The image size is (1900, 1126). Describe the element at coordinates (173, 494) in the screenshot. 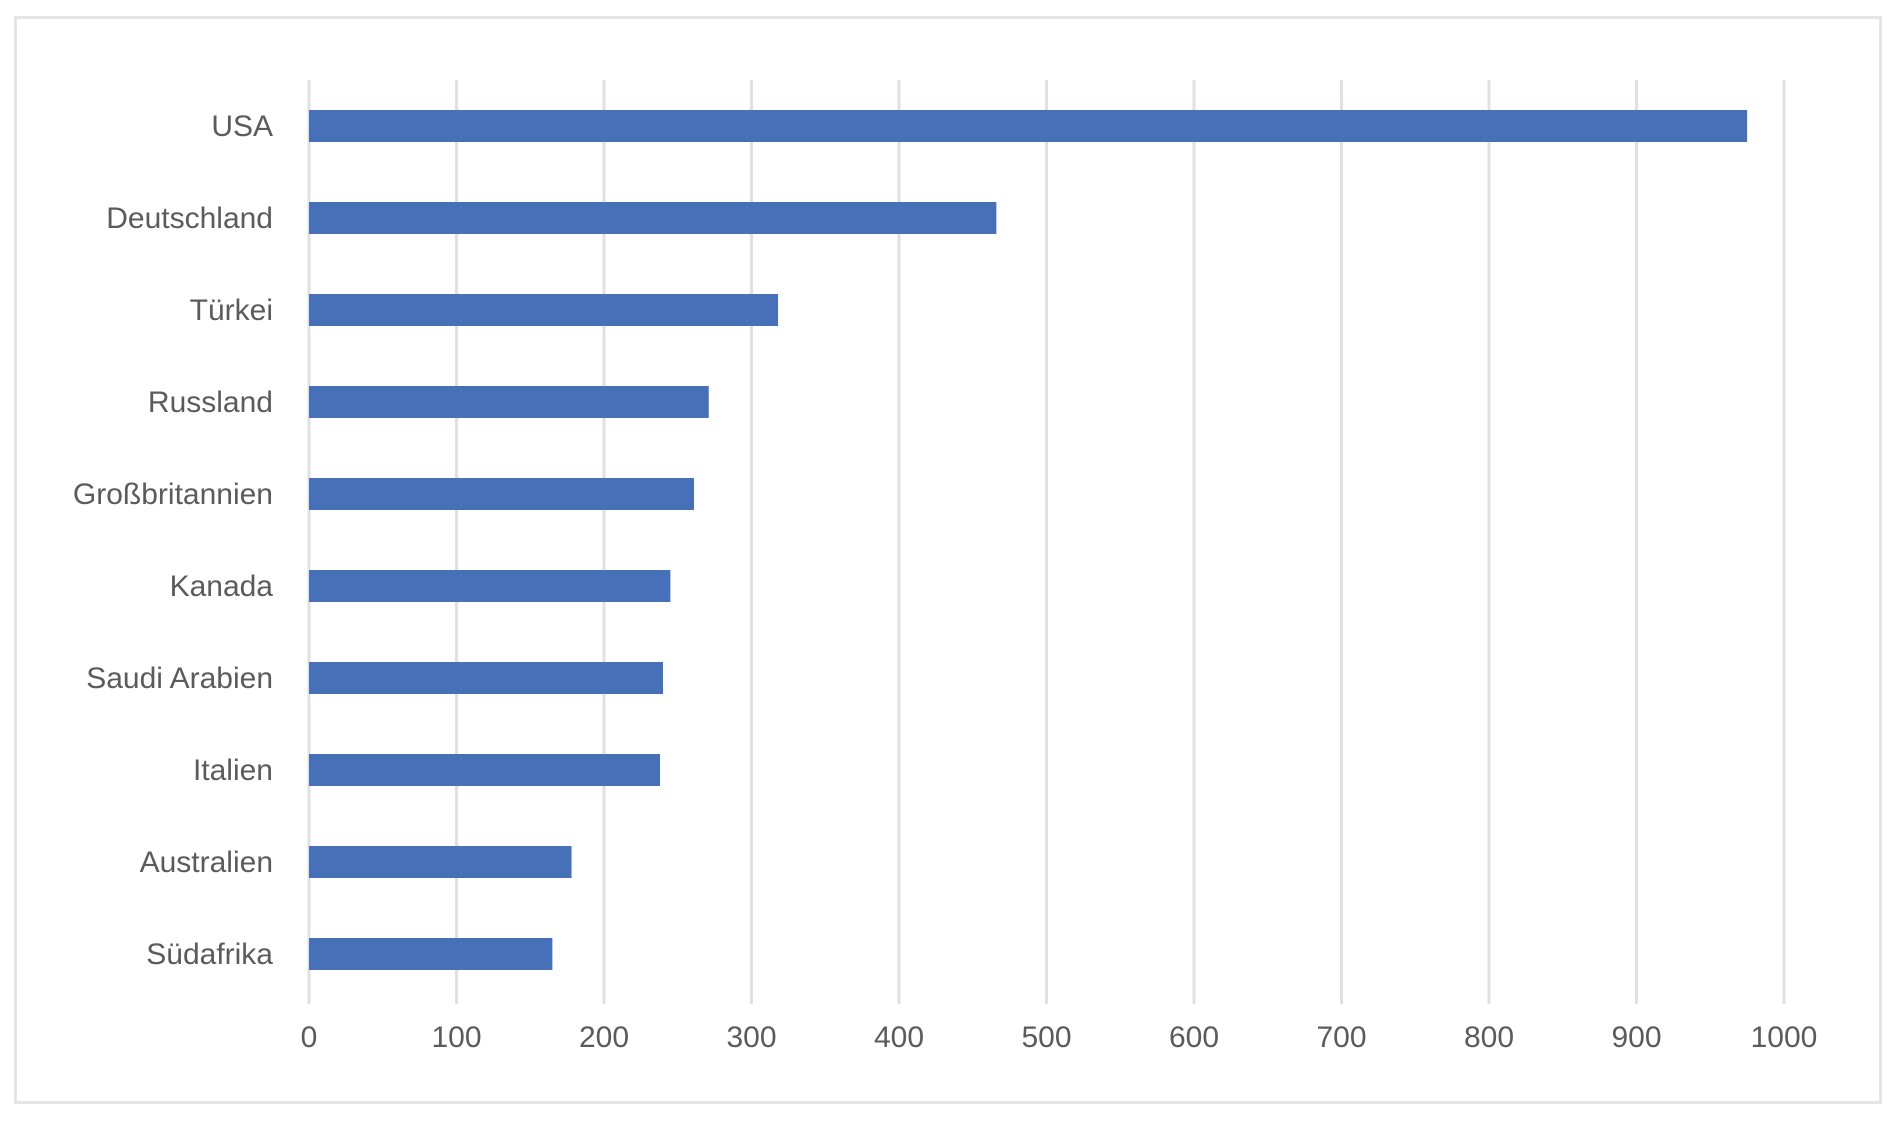

I see `category-label: Großbritannien` at that location.